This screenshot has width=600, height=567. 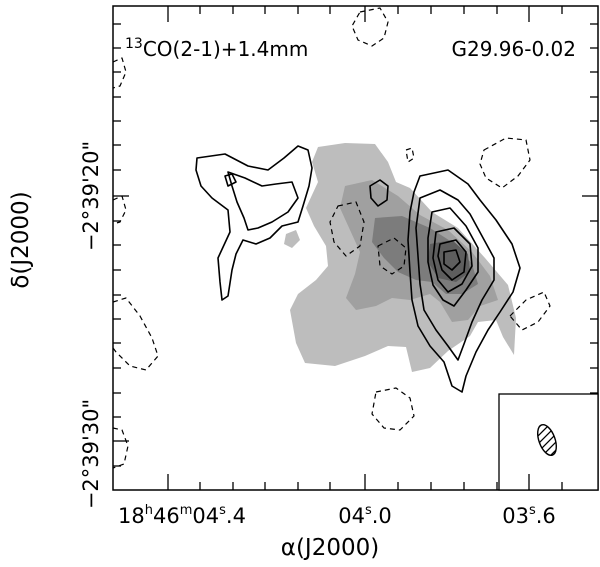 I want to click on y-tick-label-1: −2°39'20", so click(x=91, y=196).